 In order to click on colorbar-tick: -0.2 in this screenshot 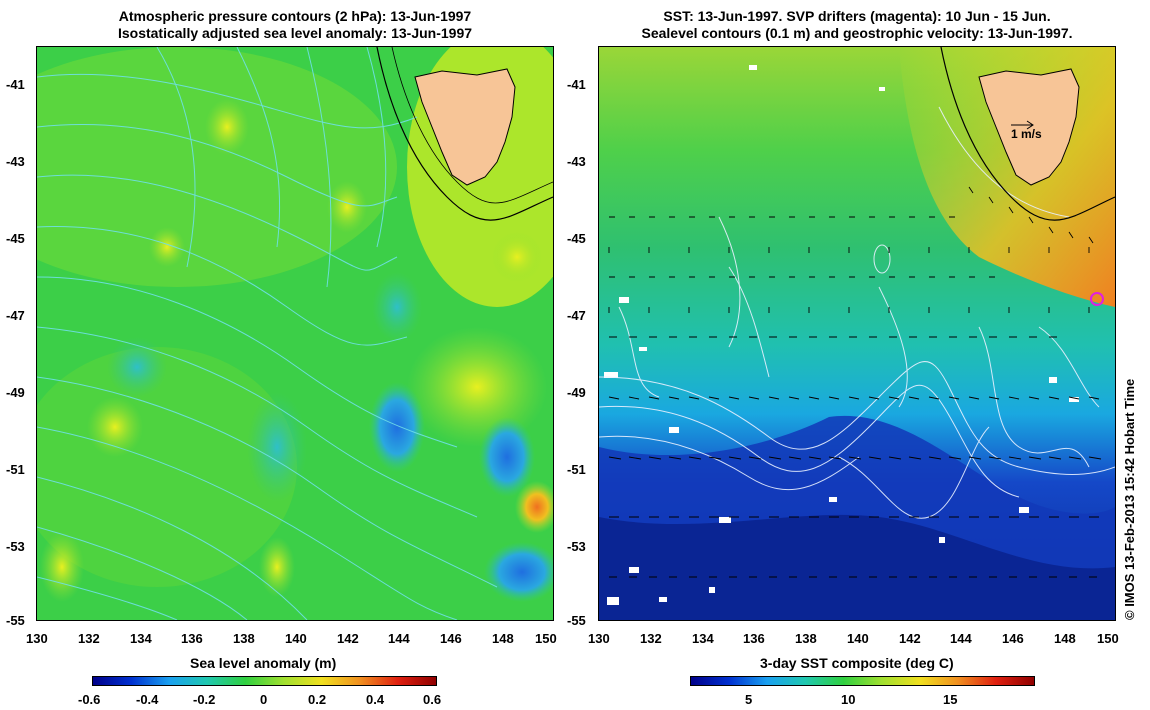, I will do `click(204, 699)`.